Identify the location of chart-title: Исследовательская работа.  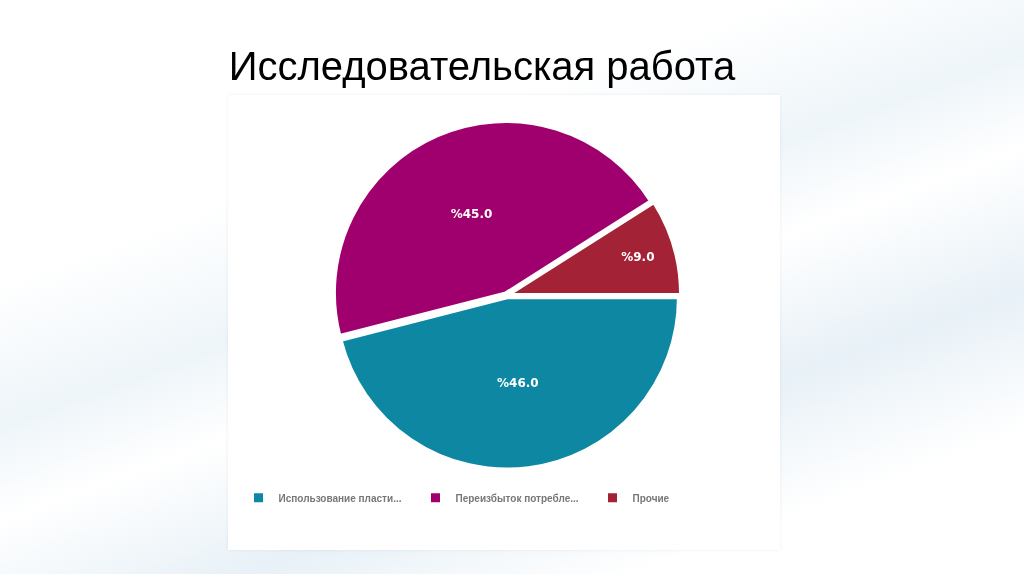
(482, 66).